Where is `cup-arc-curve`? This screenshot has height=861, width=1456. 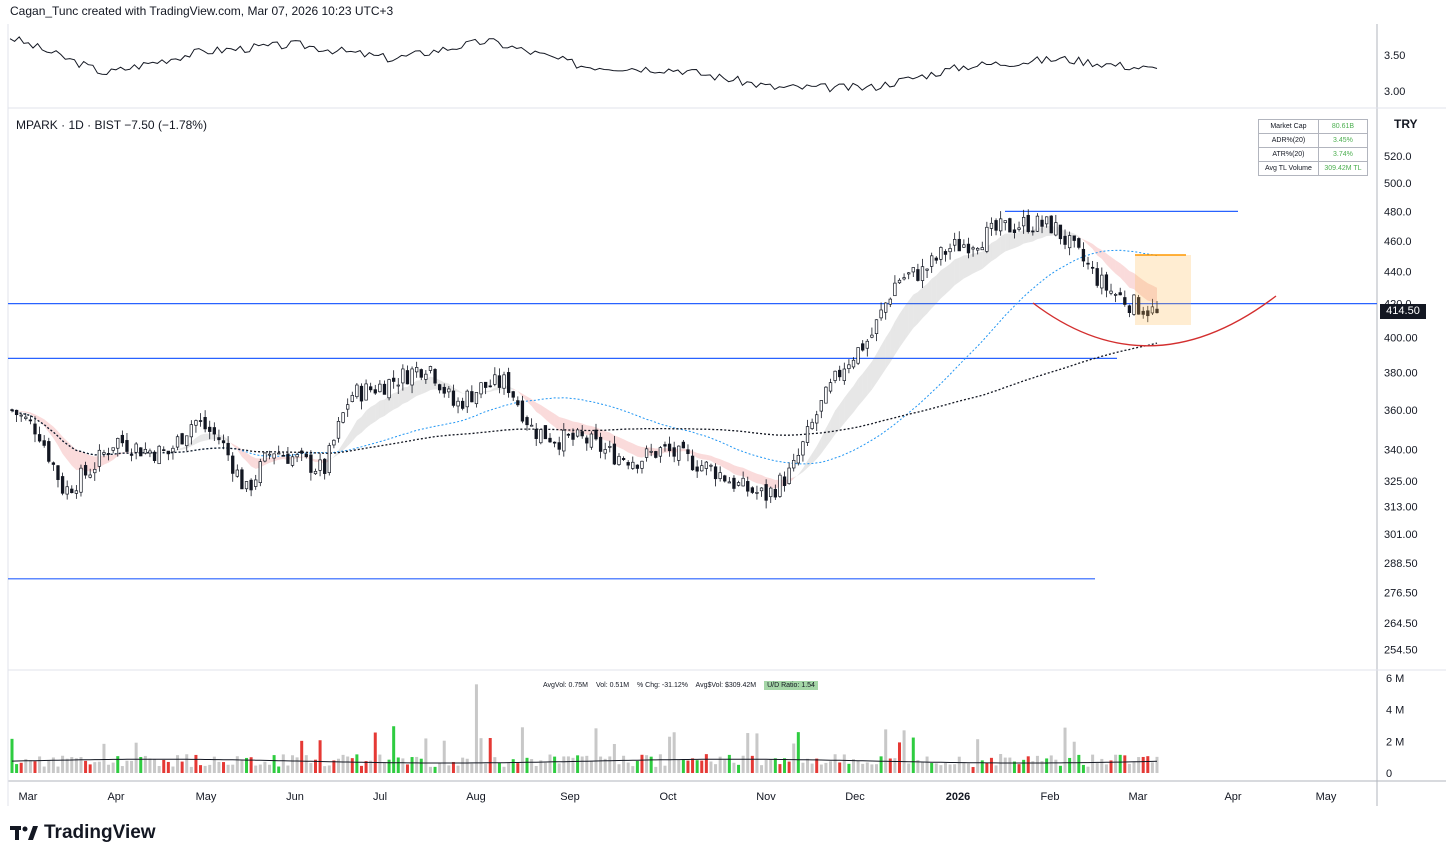
cup-arc-curve is located at coordinates (1154, 321).